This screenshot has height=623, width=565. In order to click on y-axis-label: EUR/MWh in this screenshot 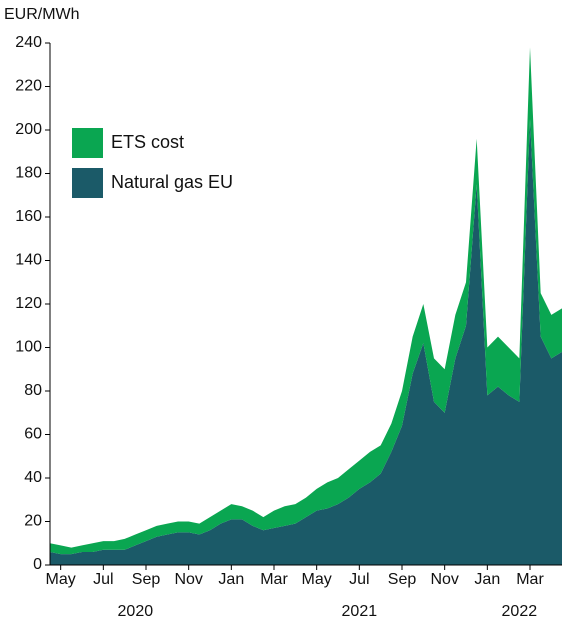, I will do `click(42, 14)`.